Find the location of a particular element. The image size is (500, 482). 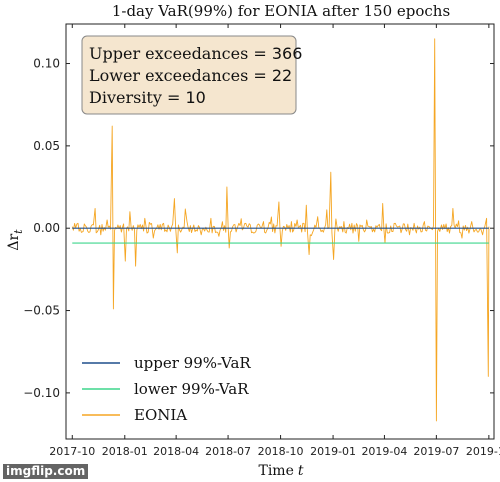

y-tick-label: −0.10 is located at coordinates (41, 393).